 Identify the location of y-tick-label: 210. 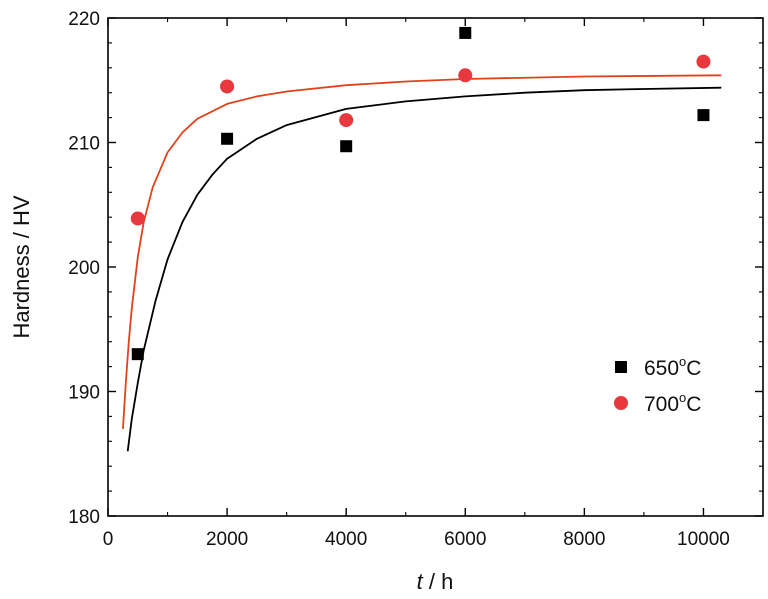
(84, 144).